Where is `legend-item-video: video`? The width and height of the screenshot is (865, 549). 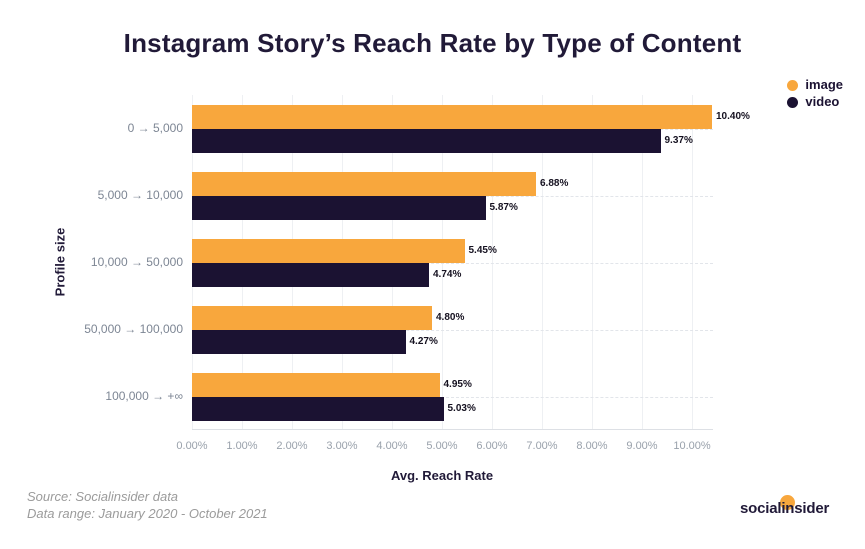 legend-item-video: video is located at coordinates (815, 102).